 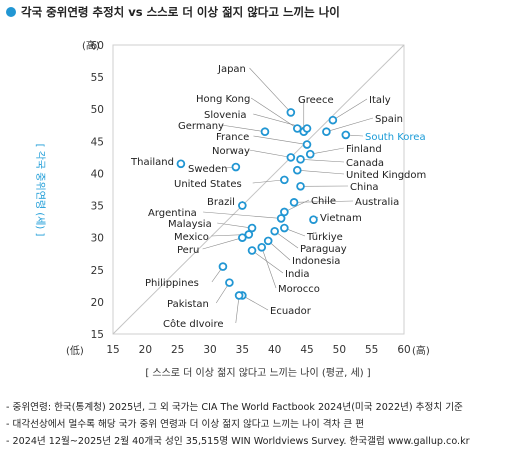 What do you see at coordinates (323, 249) in the screenshot?
I see `point-label: Paraguay` at bounding box center [323, 249].